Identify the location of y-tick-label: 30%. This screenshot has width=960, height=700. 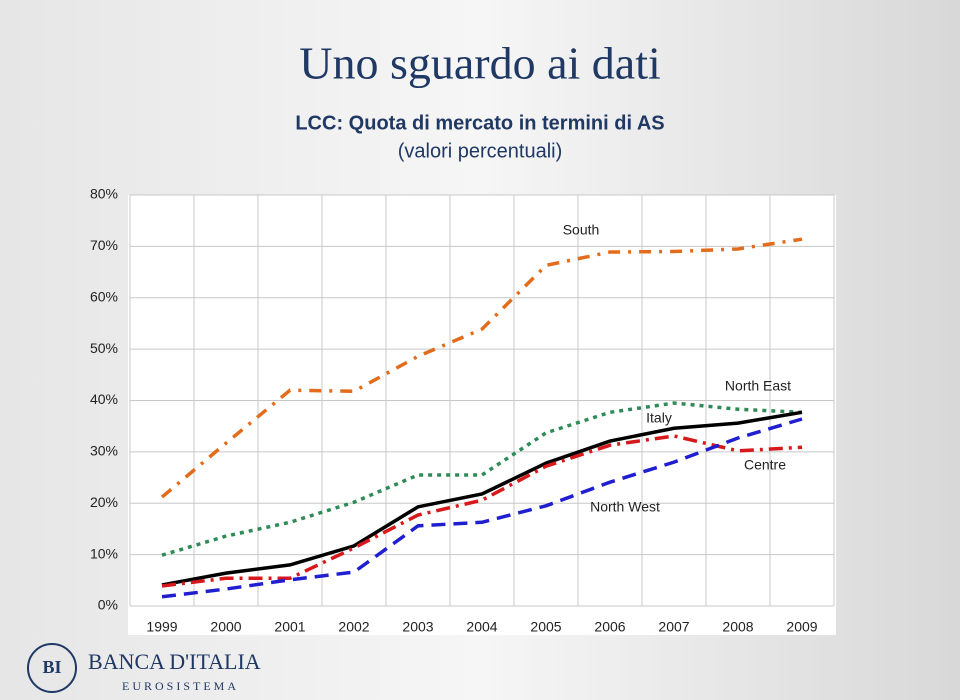
(104, 451).